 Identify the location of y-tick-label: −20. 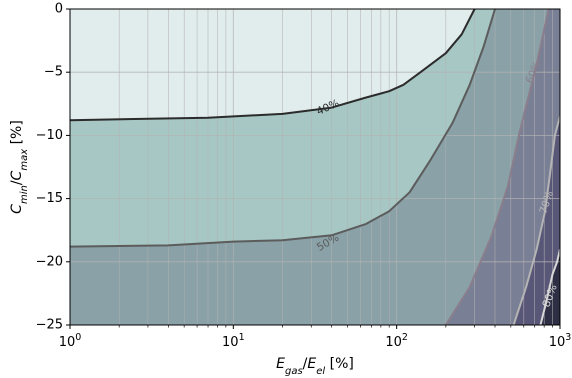
(49, 261).